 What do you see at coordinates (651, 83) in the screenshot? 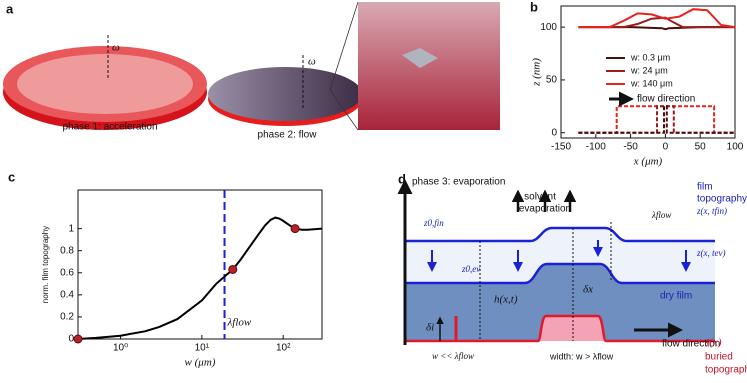
I see `legend-label: w: 140 μm` at bounding box center [651, 83].